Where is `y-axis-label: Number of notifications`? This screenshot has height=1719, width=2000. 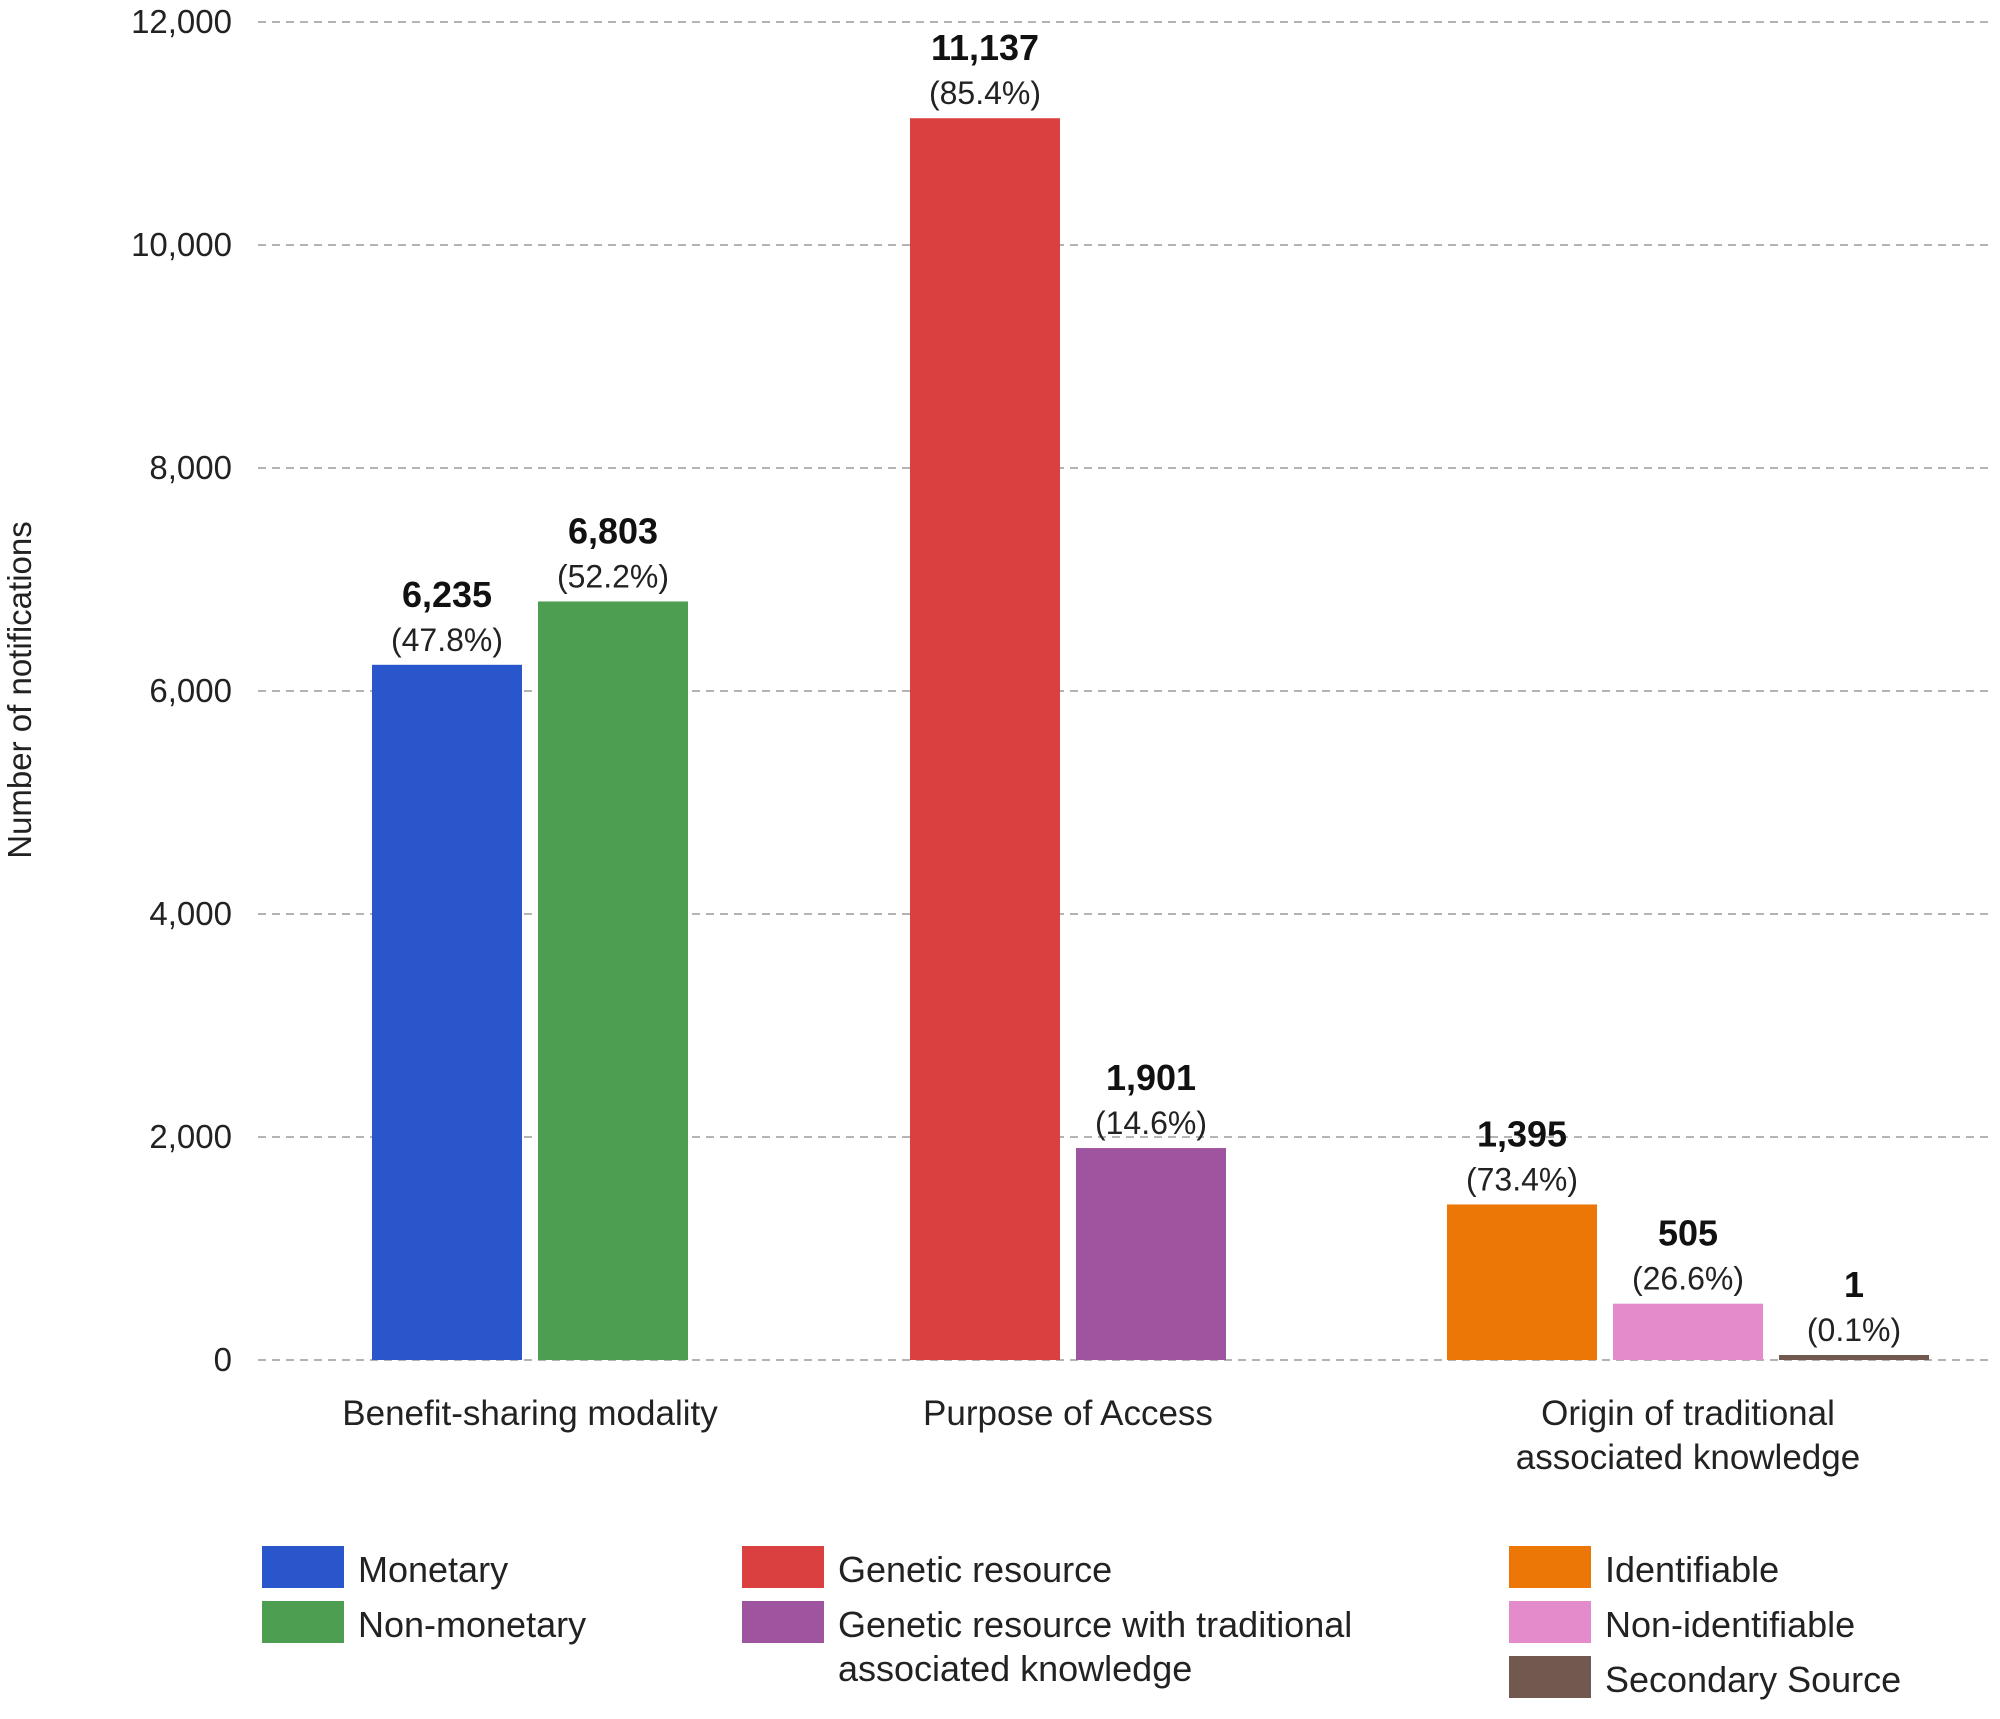 y-axis-label: Number of notifications is located at coordinates (19, 690).